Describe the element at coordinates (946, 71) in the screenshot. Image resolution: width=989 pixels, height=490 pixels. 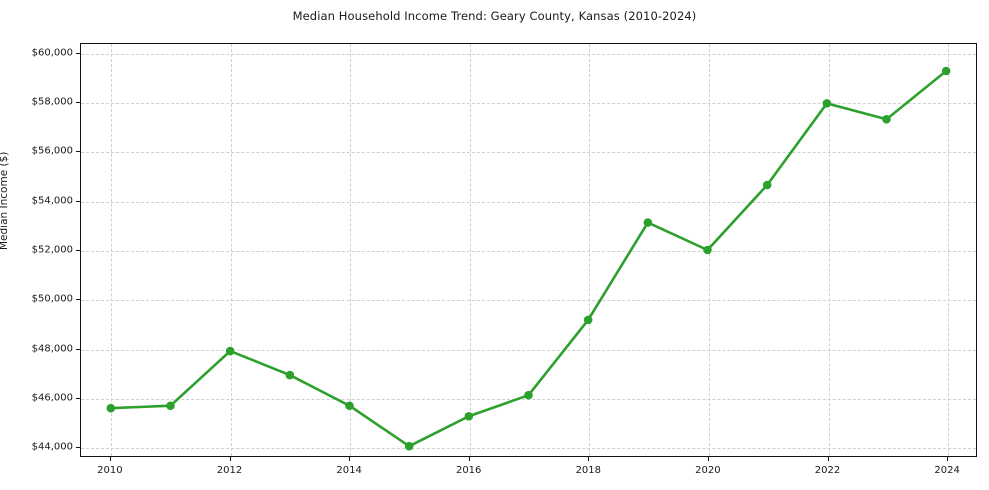
I see `data-point-marker: 2024: $59,300` at that location.